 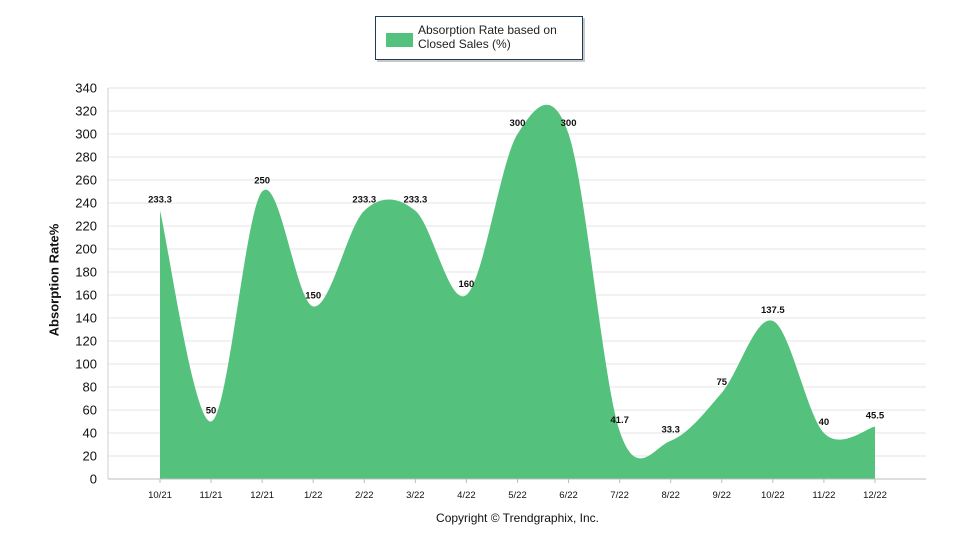 What do you see at coordinates (823, 495) in the screenshot?
I see `x-tick-label: 11/22` at bounding box center [823, 495].